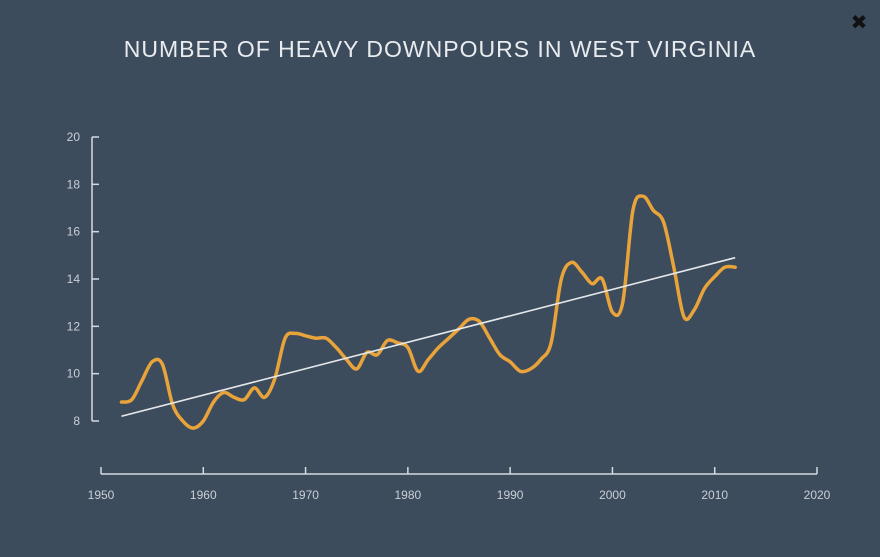 The width and height of the screenshot is (880, 557). I want to click on x-tick-label: 1950, so click(101, 495).